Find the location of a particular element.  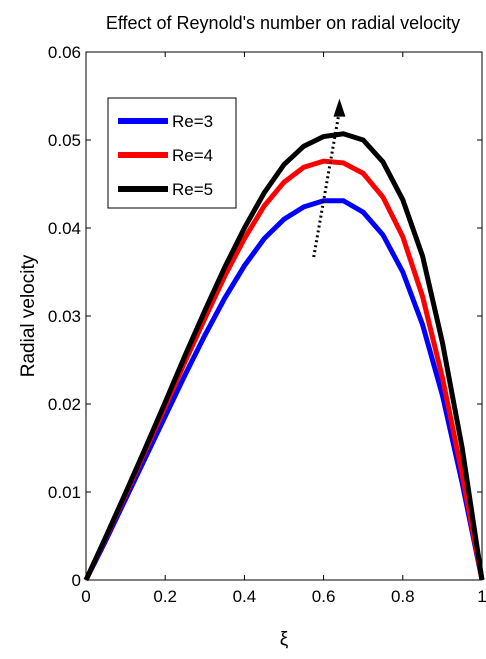

x-tick-label: 0.2 is located at coordinates (165, 596).